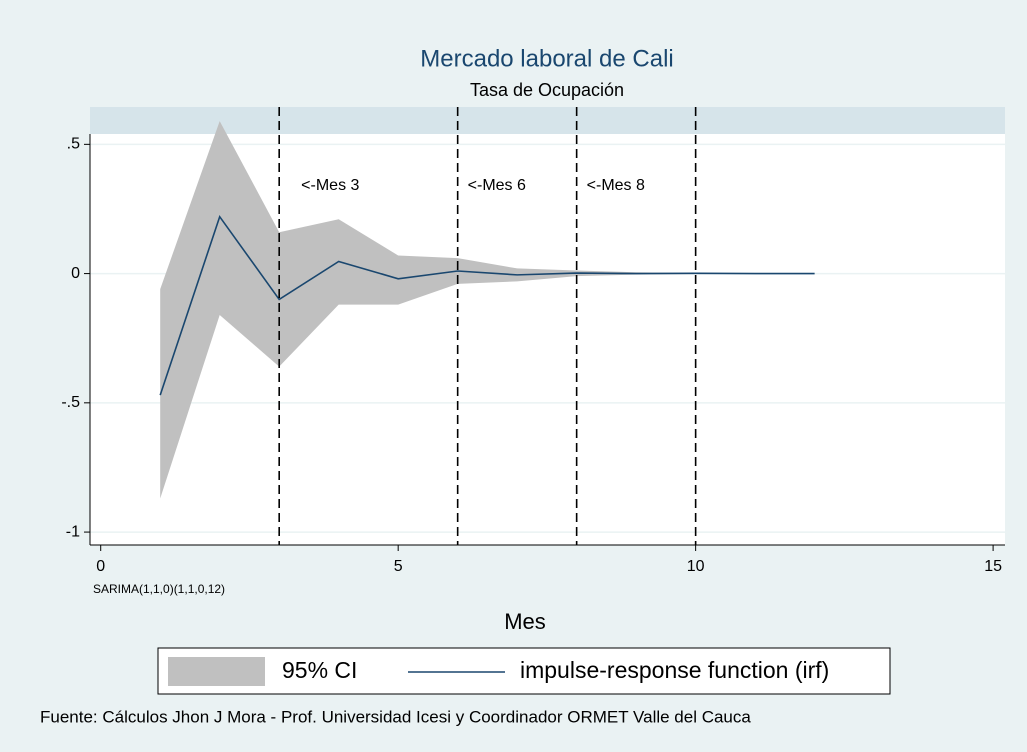  What do you see at coordinates (100, 566) in the screenshot?
I see `x-tick-label: 0` at bounding box center [100, 566].